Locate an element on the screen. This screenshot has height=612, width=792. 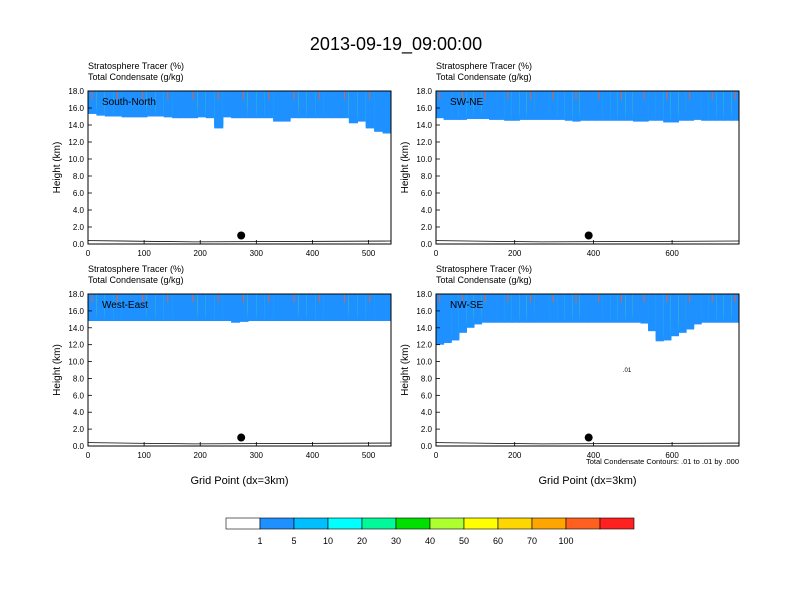
panel-label: SW-NE is located at coordinates (466, 102).